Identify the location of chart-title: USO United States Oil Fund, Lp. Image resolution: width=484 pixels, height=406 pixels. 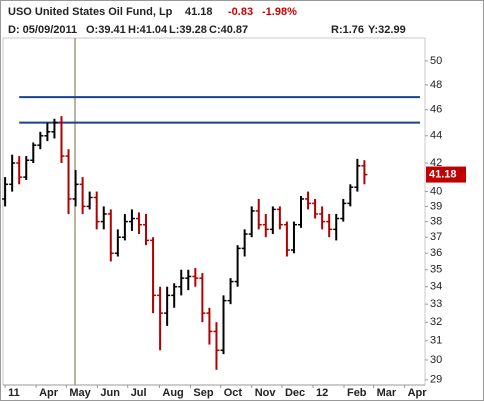
(90, 12).